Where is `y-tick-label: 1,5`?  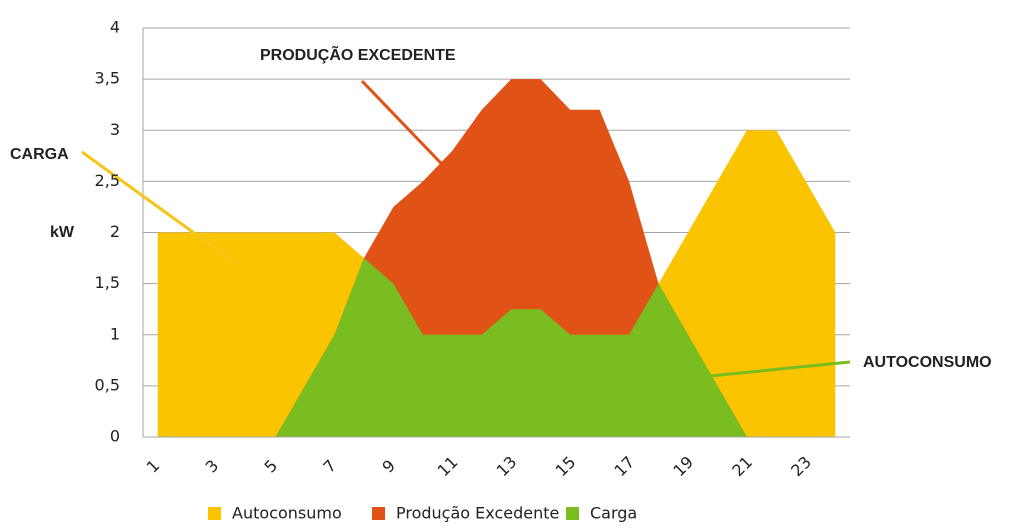 y-tick-label: 1,5 is located at coordinates (107, 282).